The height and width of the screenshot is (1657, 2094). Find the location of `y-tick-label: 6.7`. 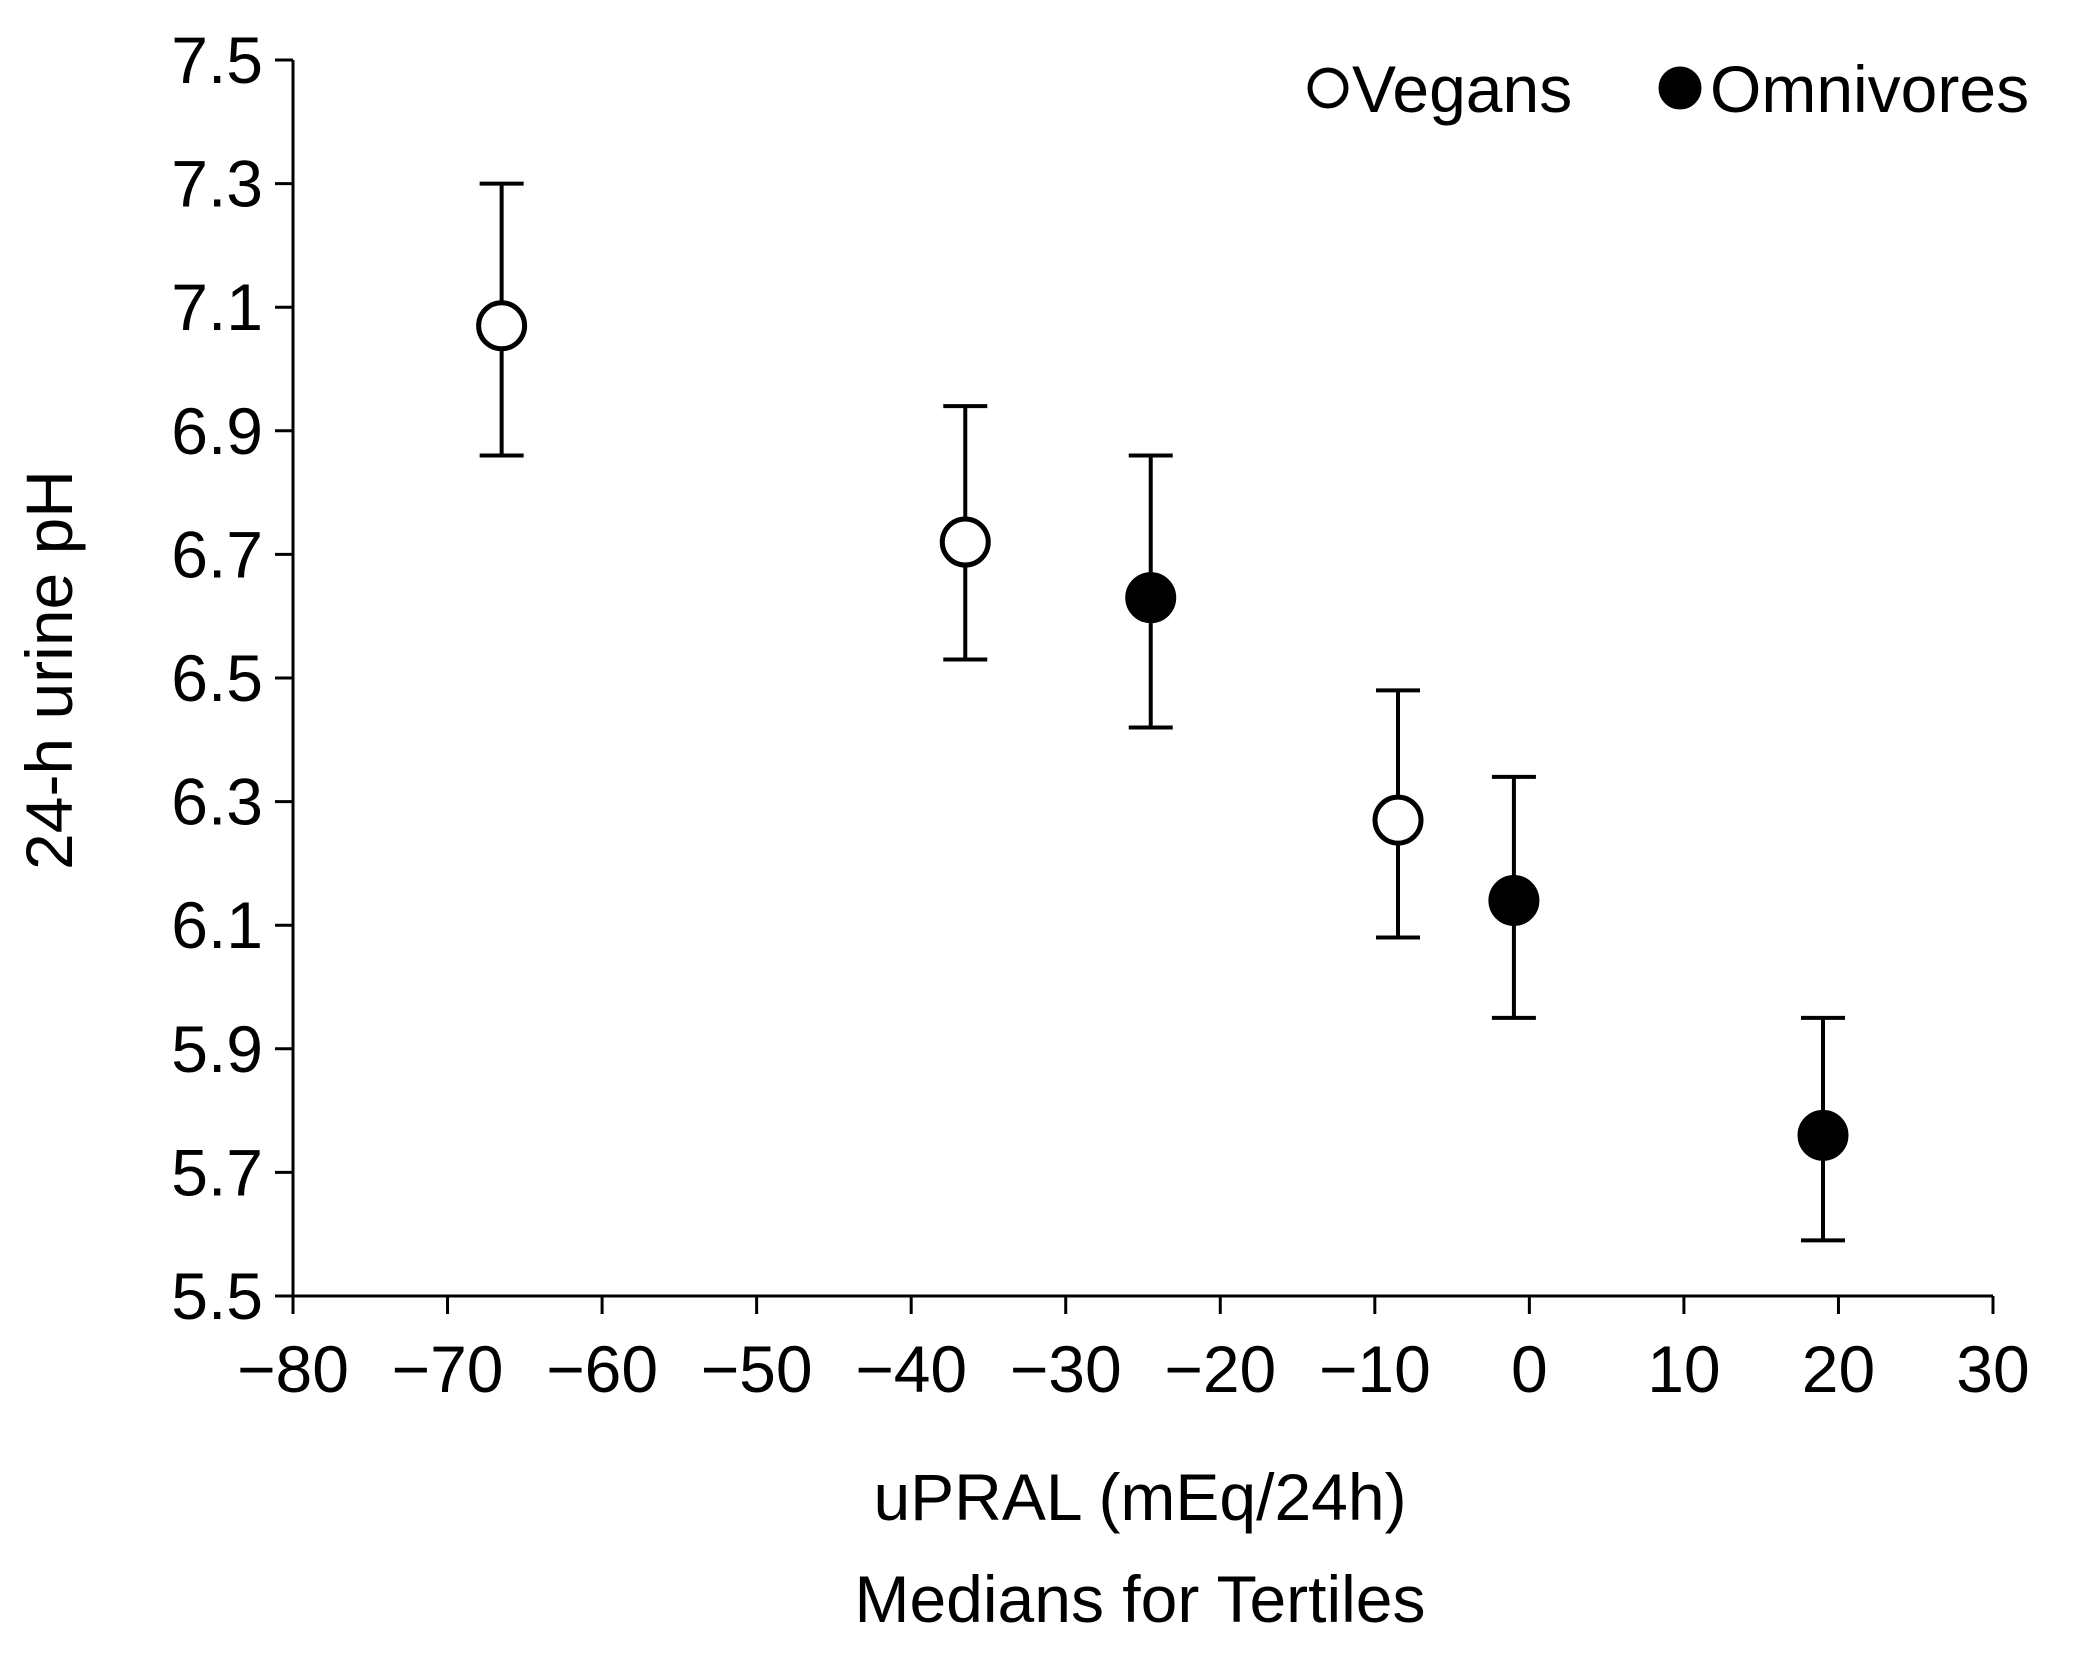

y-tick-label: 6.7 is located at coordinates (217, 554).